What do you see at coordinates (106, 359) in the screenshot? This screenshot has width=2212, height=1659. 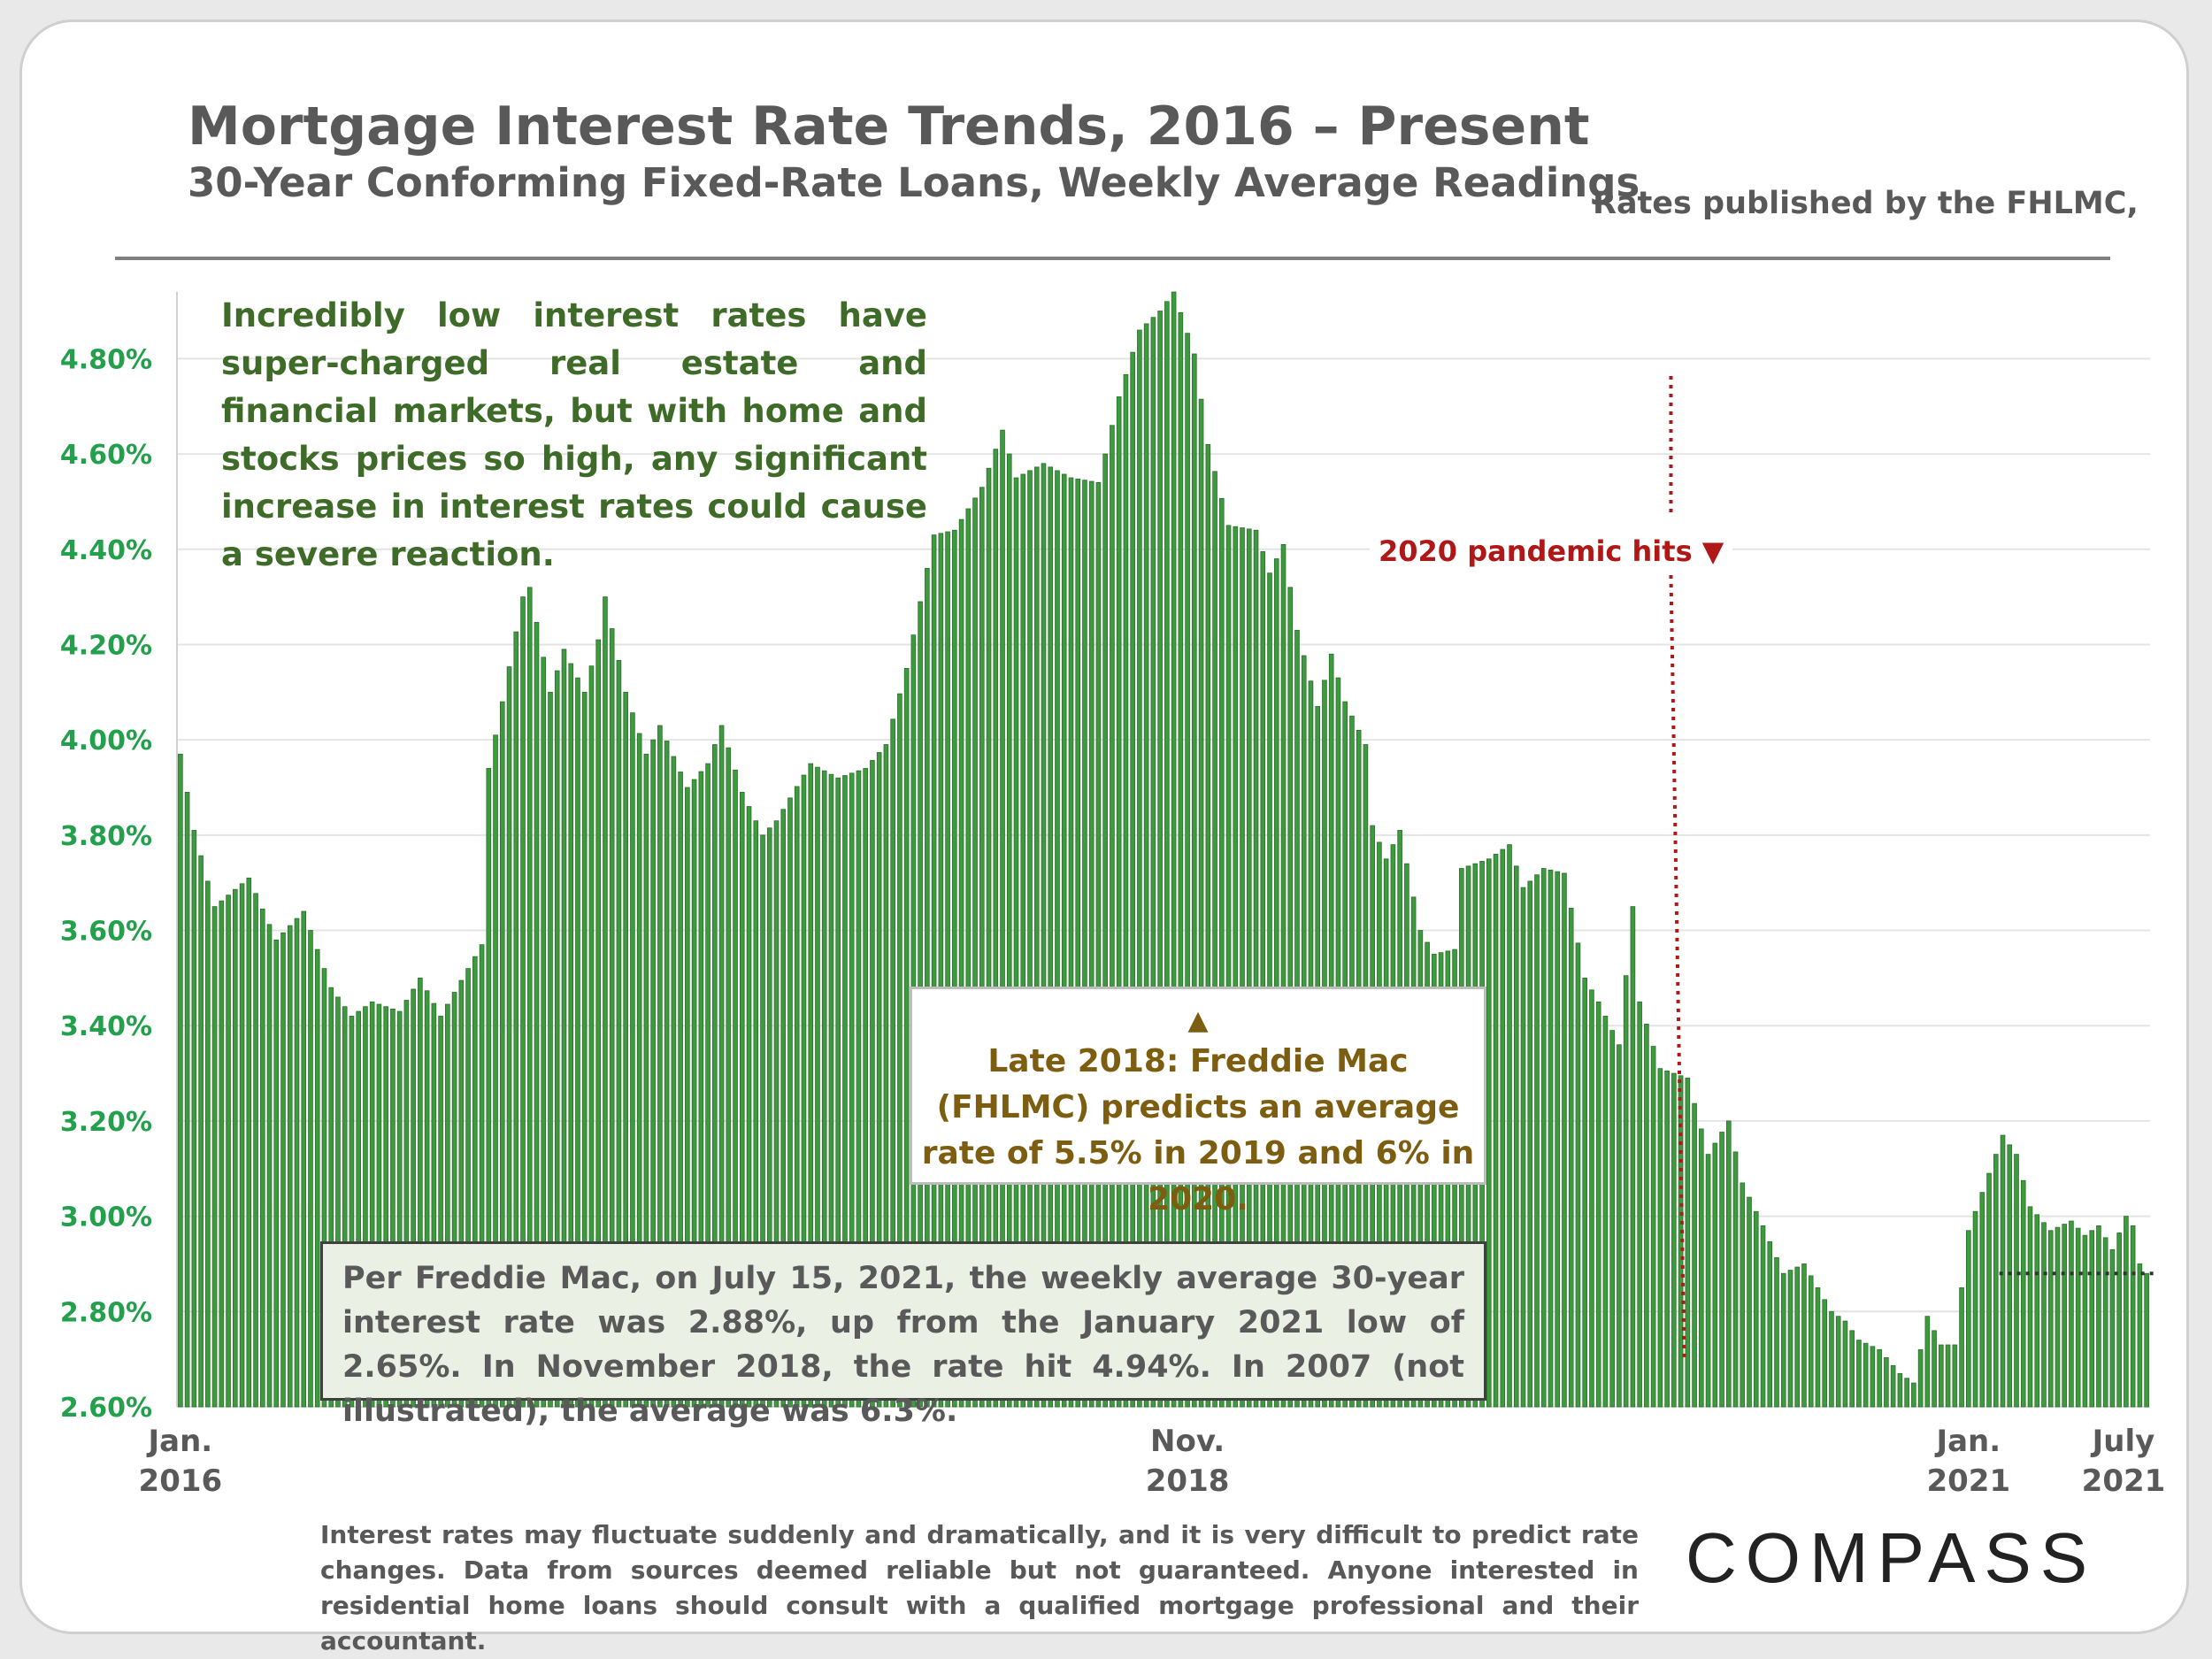 I see `y-tick-label: 4.80%` at bounding box center [106, 359].